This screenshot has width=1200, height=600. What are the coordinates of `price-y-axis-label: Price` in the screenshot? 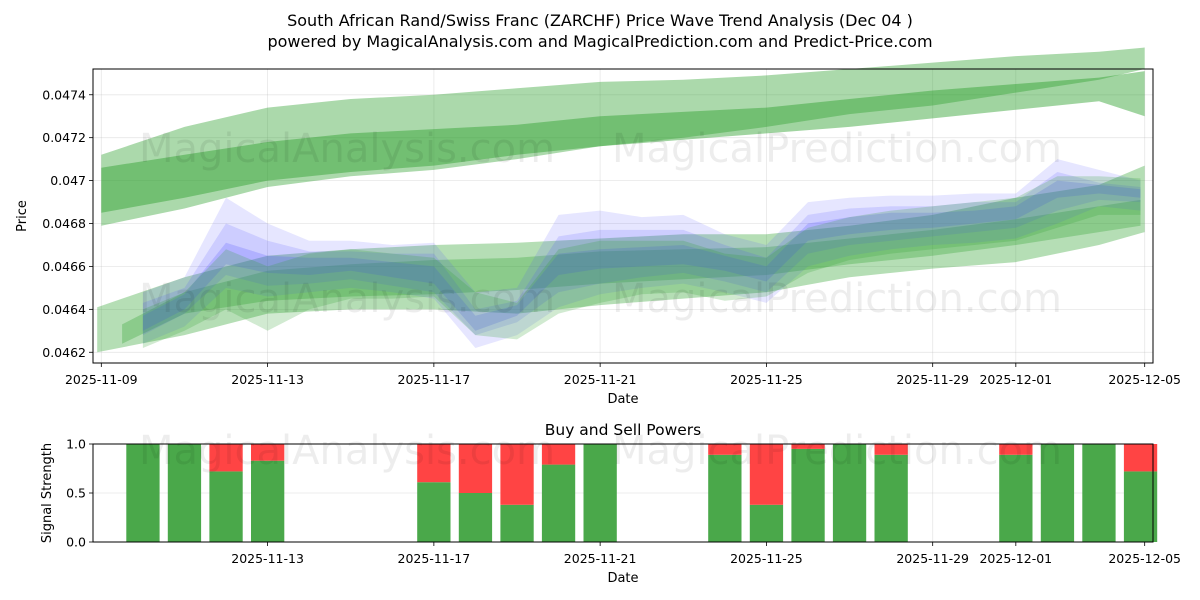 It's located at (22, 216).